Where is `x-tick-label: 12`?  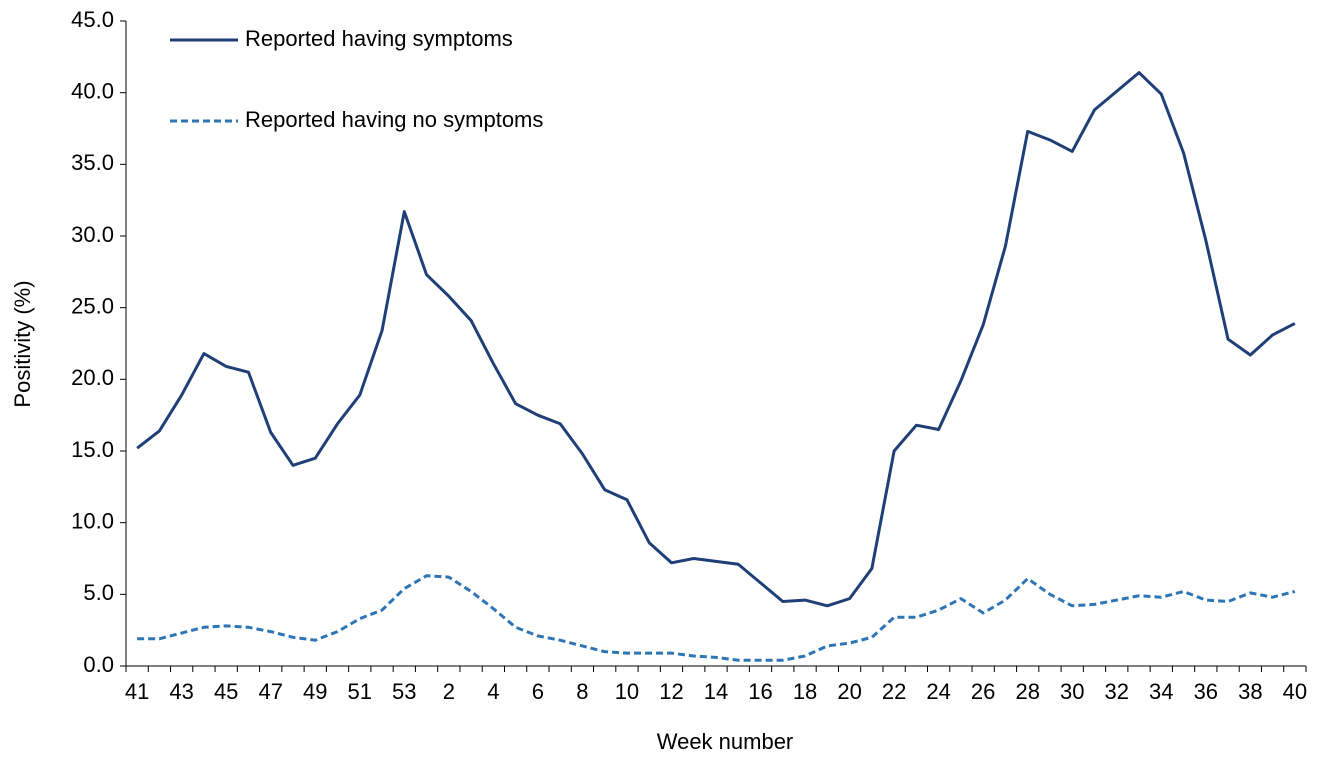 x-tick-label: 12 is located at coordinates (671, 691).